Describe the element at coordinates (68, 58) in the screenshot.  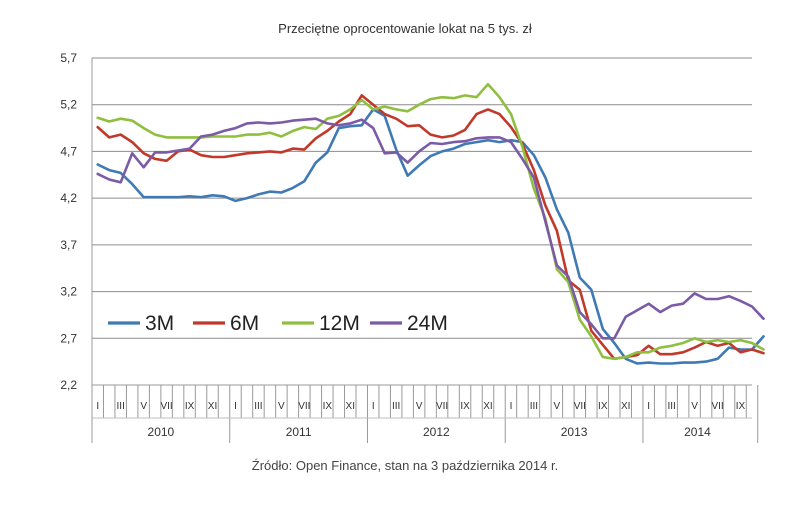
I see `y-tick-label: 5,7` at that location.